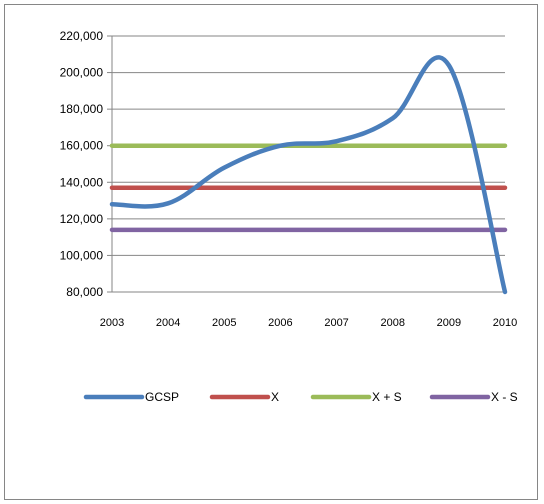 Image resolution: width=544 pixels, height=504 pixels. Describe the element at coordinates (300, 397) in the screenshot. I see `legend: GCSP X X + S X - S` at that location.